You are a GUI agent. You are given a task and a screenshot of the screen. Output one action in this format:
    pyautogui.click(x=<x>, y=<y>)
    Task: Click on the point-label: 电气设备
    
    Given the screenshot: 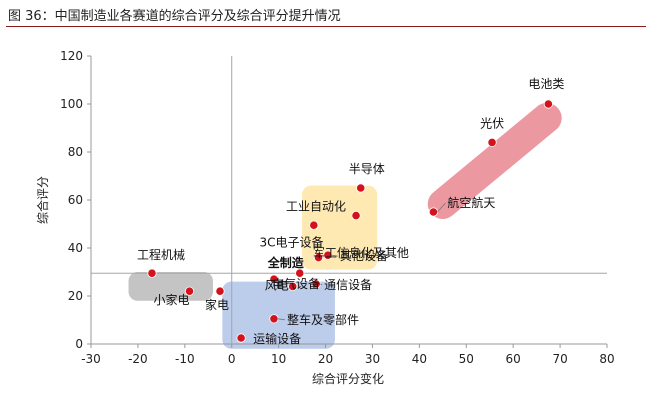 What is the action you would take?
    pyautogui.click(x=296, y=283)
    